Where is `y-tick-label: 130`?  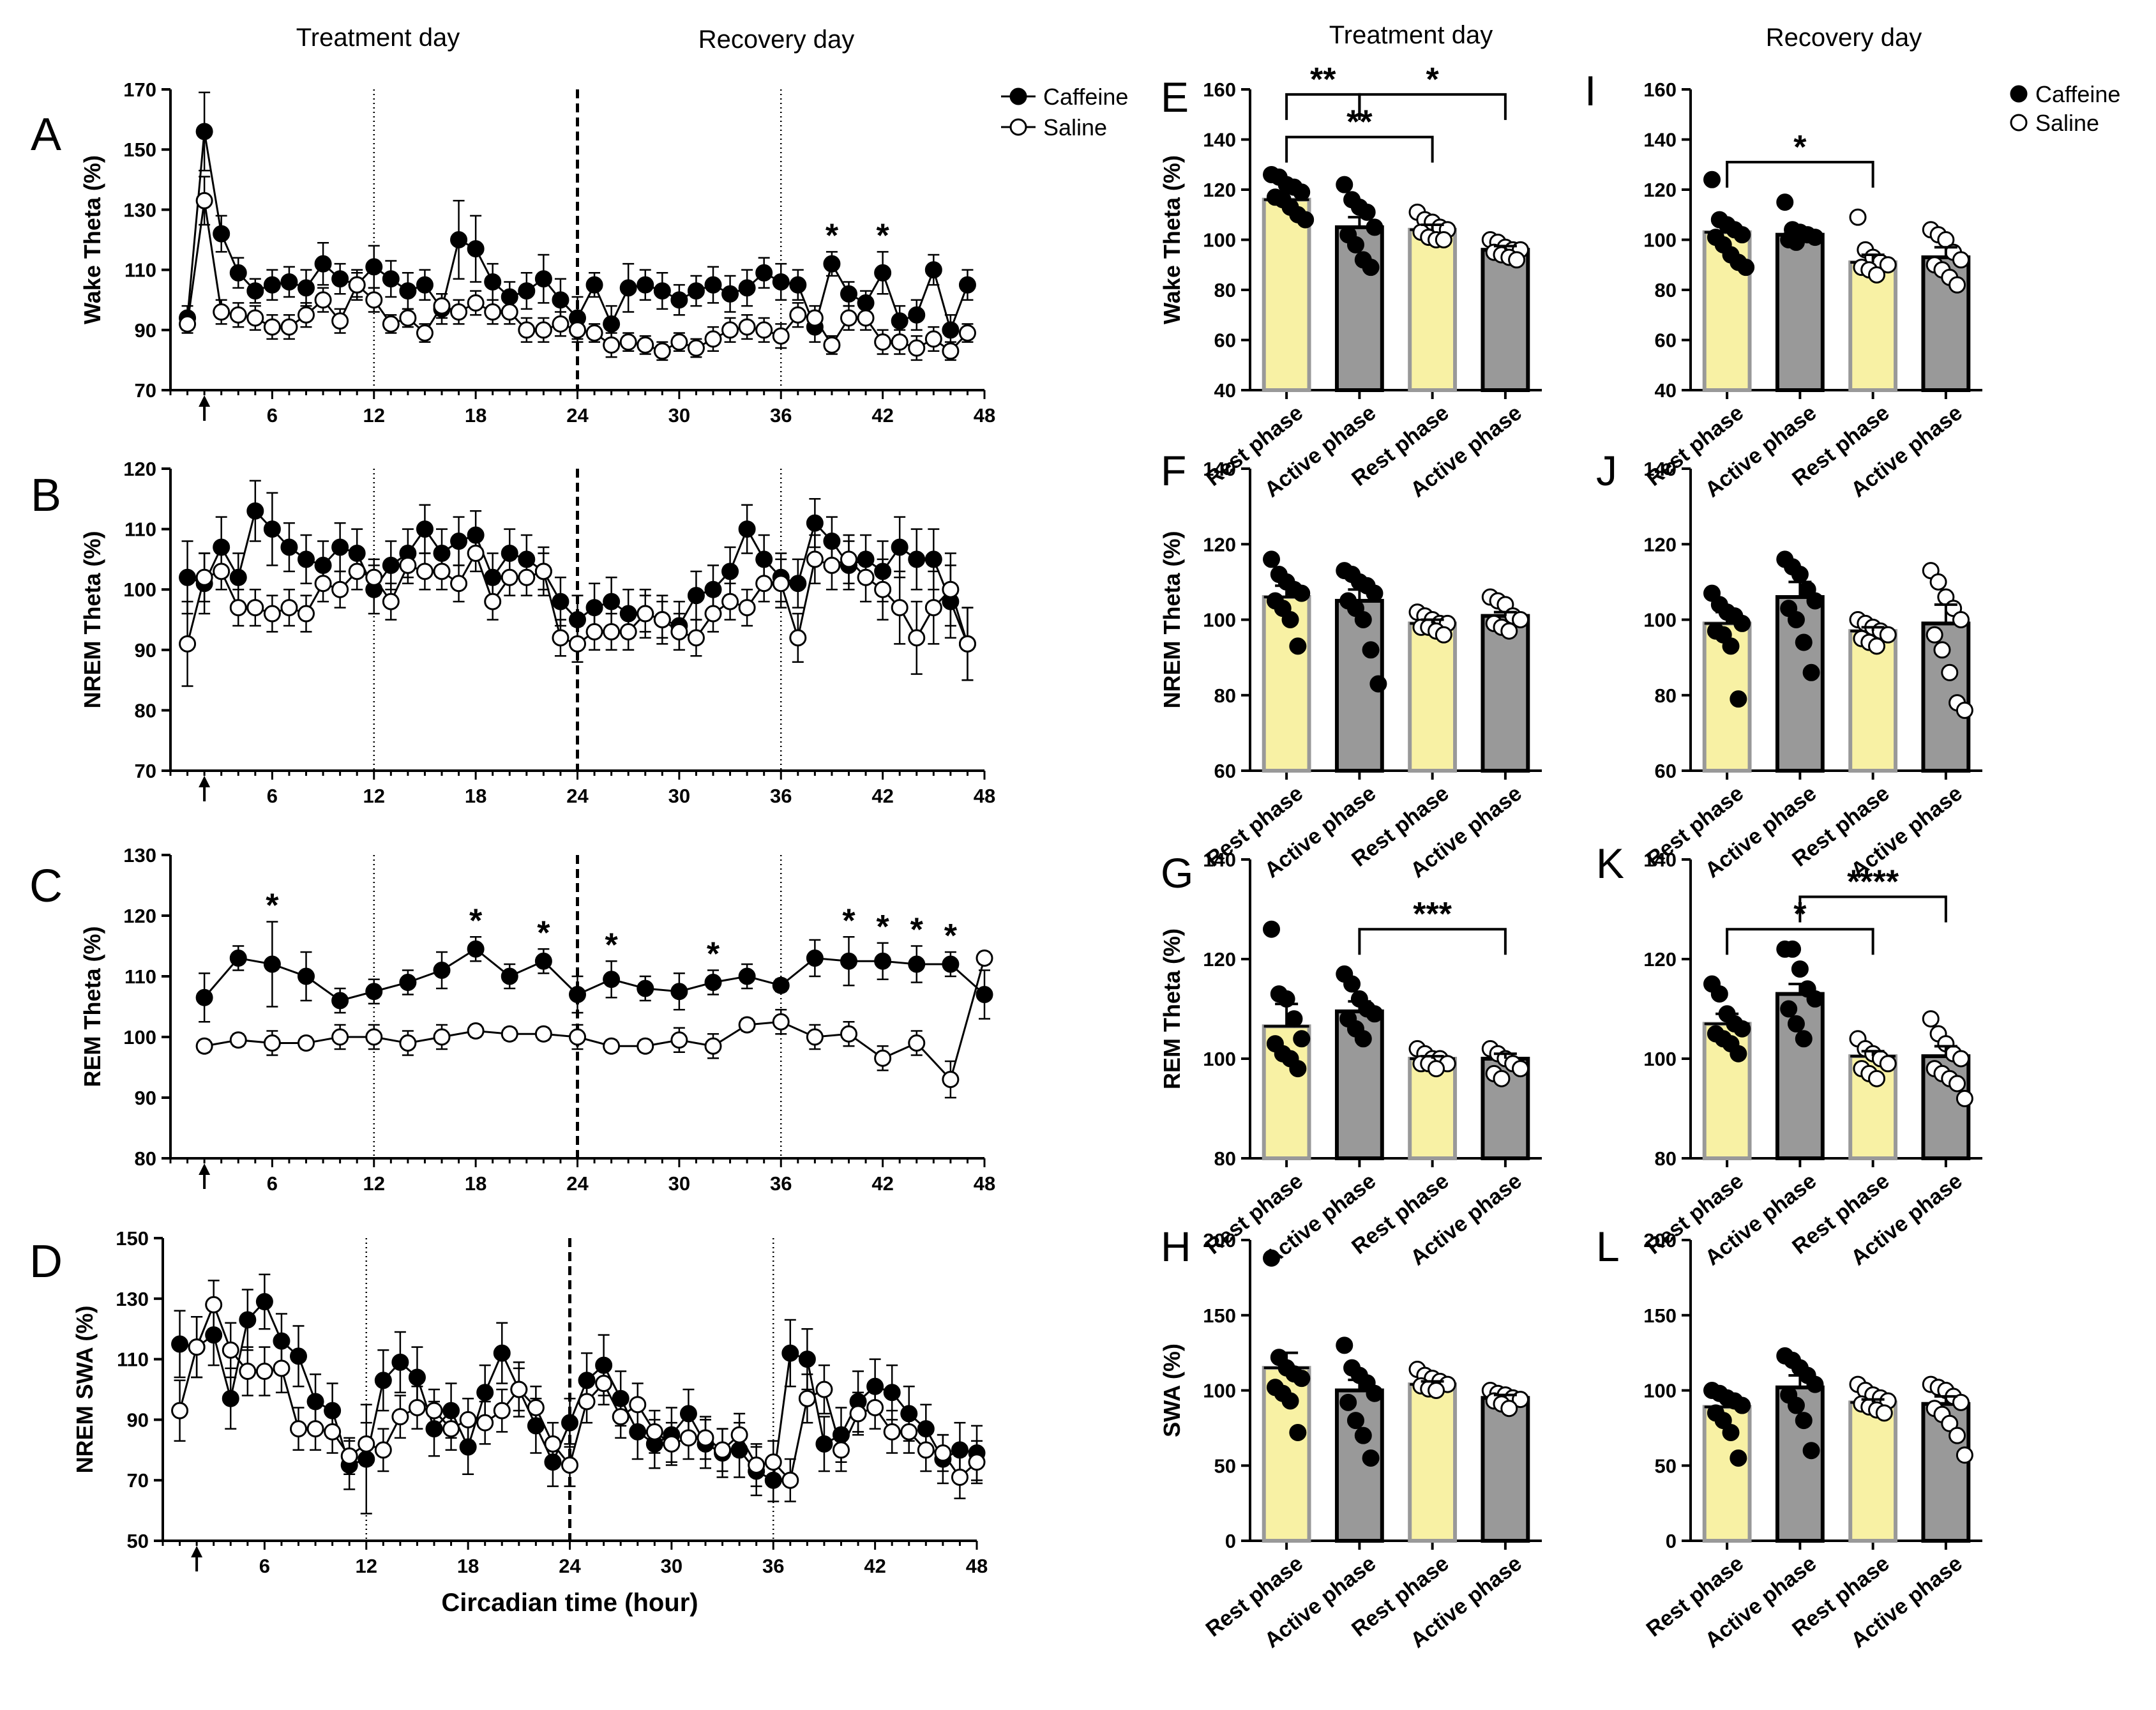
y-tick-label: 130 is located at coordinates (139, 210).